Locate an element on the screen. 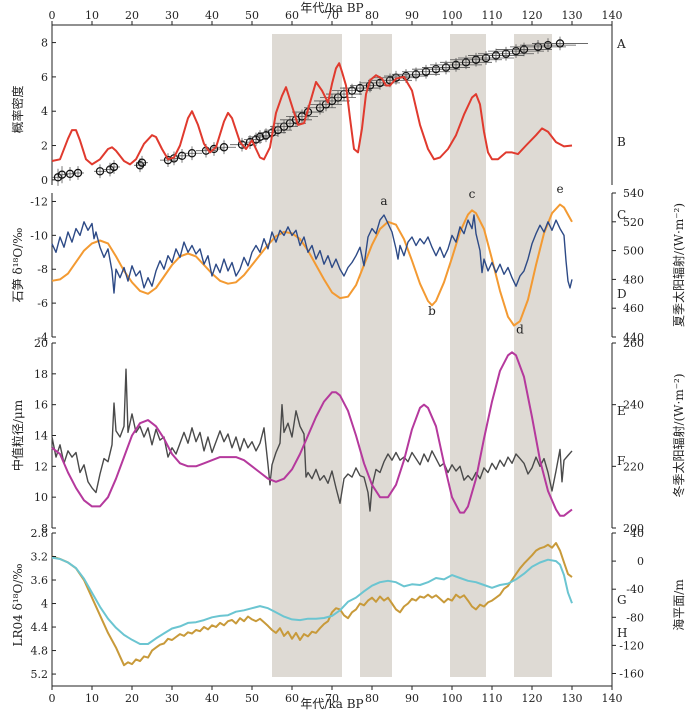  right-y-tick-label: -120 is located at coordinates (631, 645).